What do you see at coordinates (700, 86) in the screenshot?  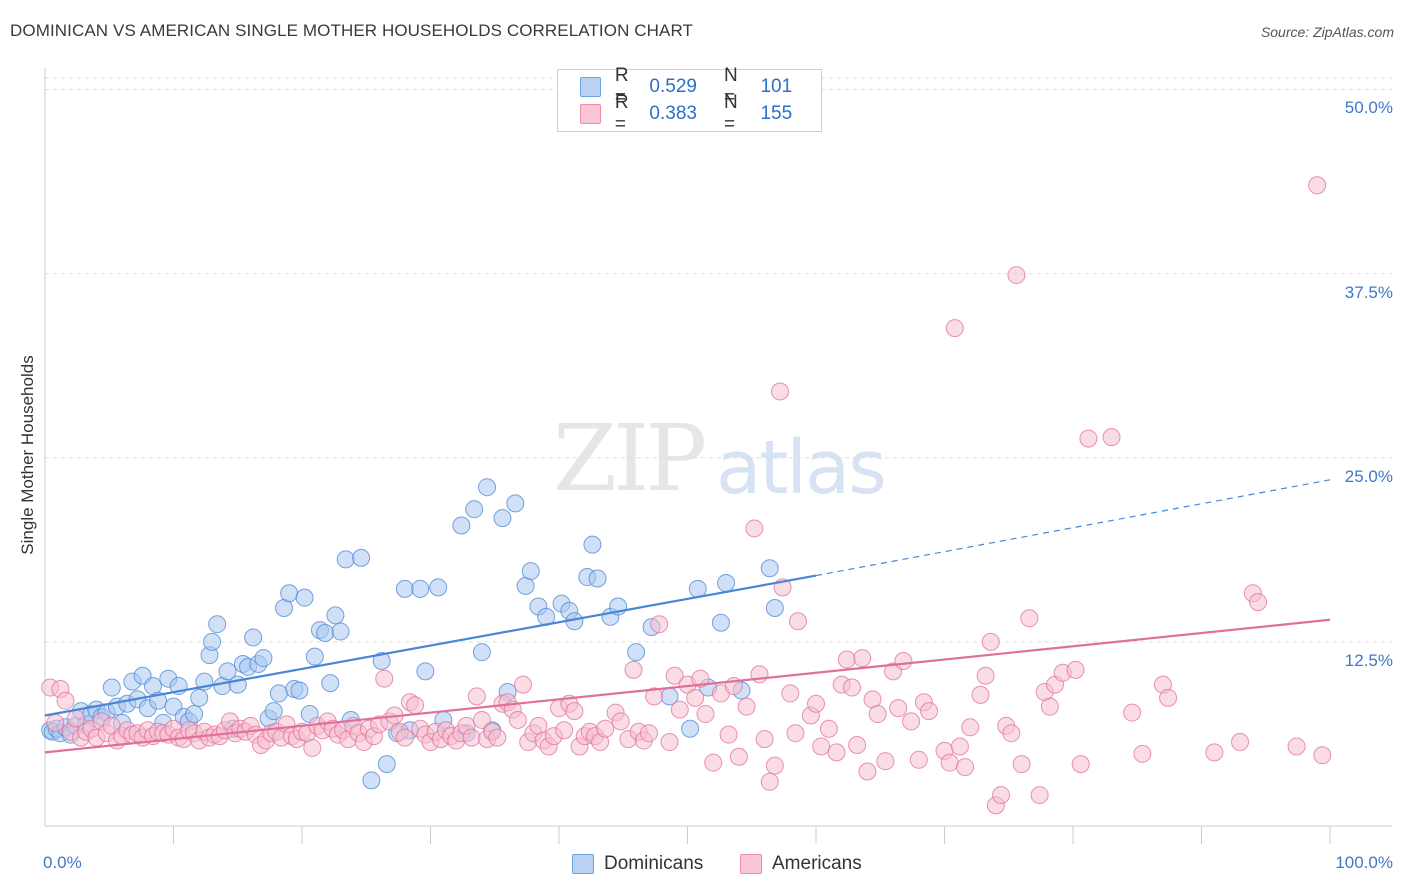 I see `legend-row-dominicans: R = 0.529 N = 101` at bounding box center [700, 86].